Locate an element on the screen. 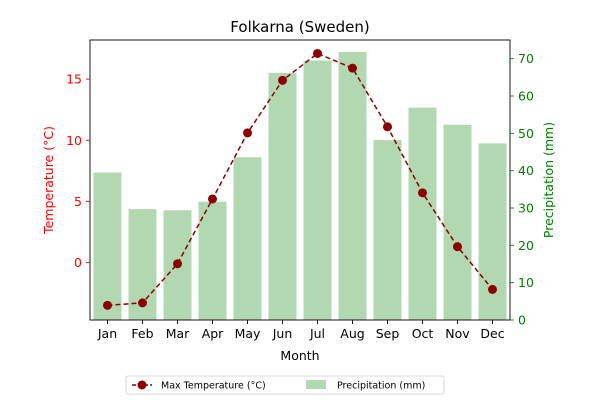 The height and width of the screenshot is (404, 600). chart-title: Folkarna (Sweden) is located at coordinates (299, 27).